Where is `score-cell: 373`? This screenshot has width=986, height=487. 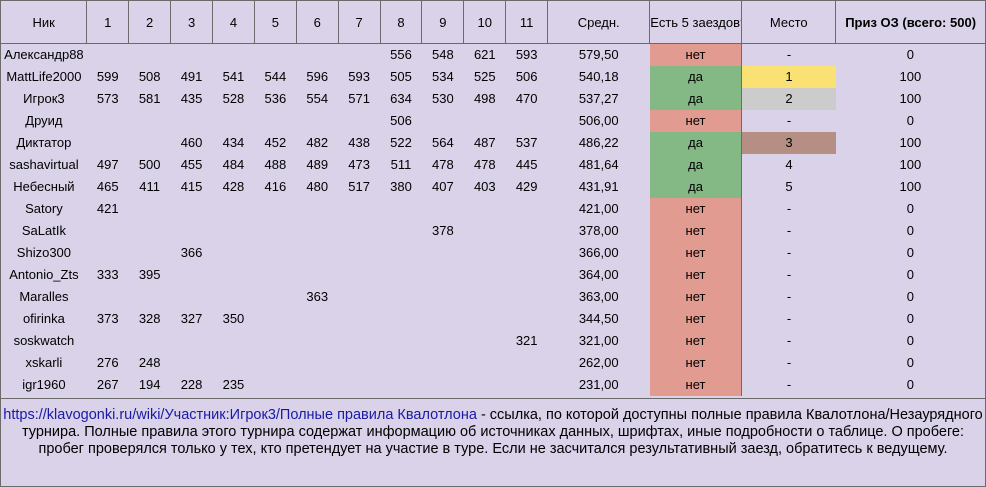 score-cell: 373 is located at coordinates (107, 319).